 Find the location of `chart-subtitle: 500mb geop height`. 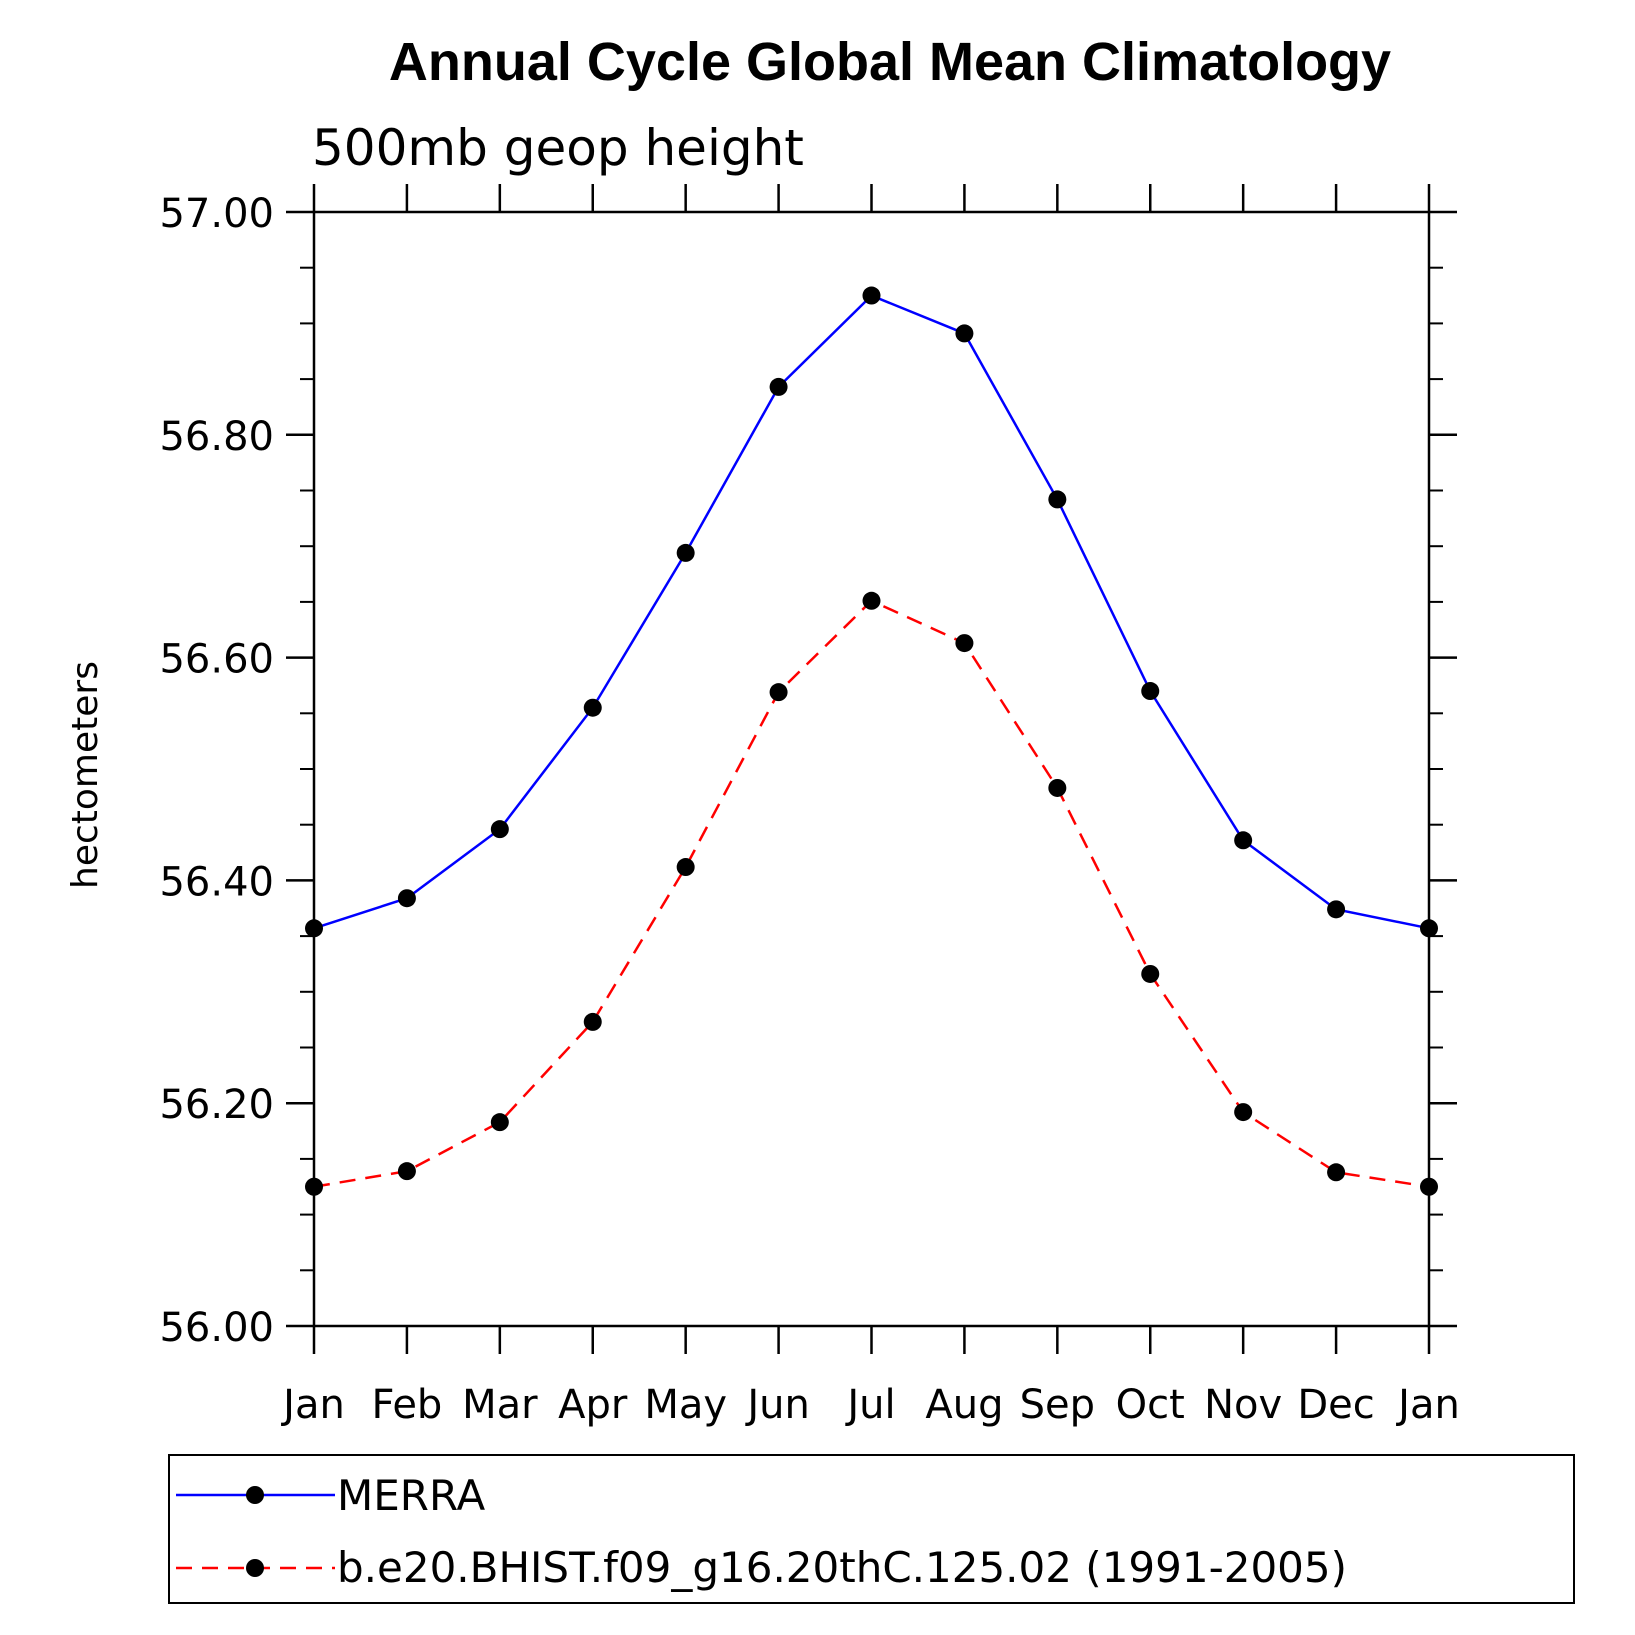

chart-subtitle: 500mb geop height is located at coordinates (558, 148).